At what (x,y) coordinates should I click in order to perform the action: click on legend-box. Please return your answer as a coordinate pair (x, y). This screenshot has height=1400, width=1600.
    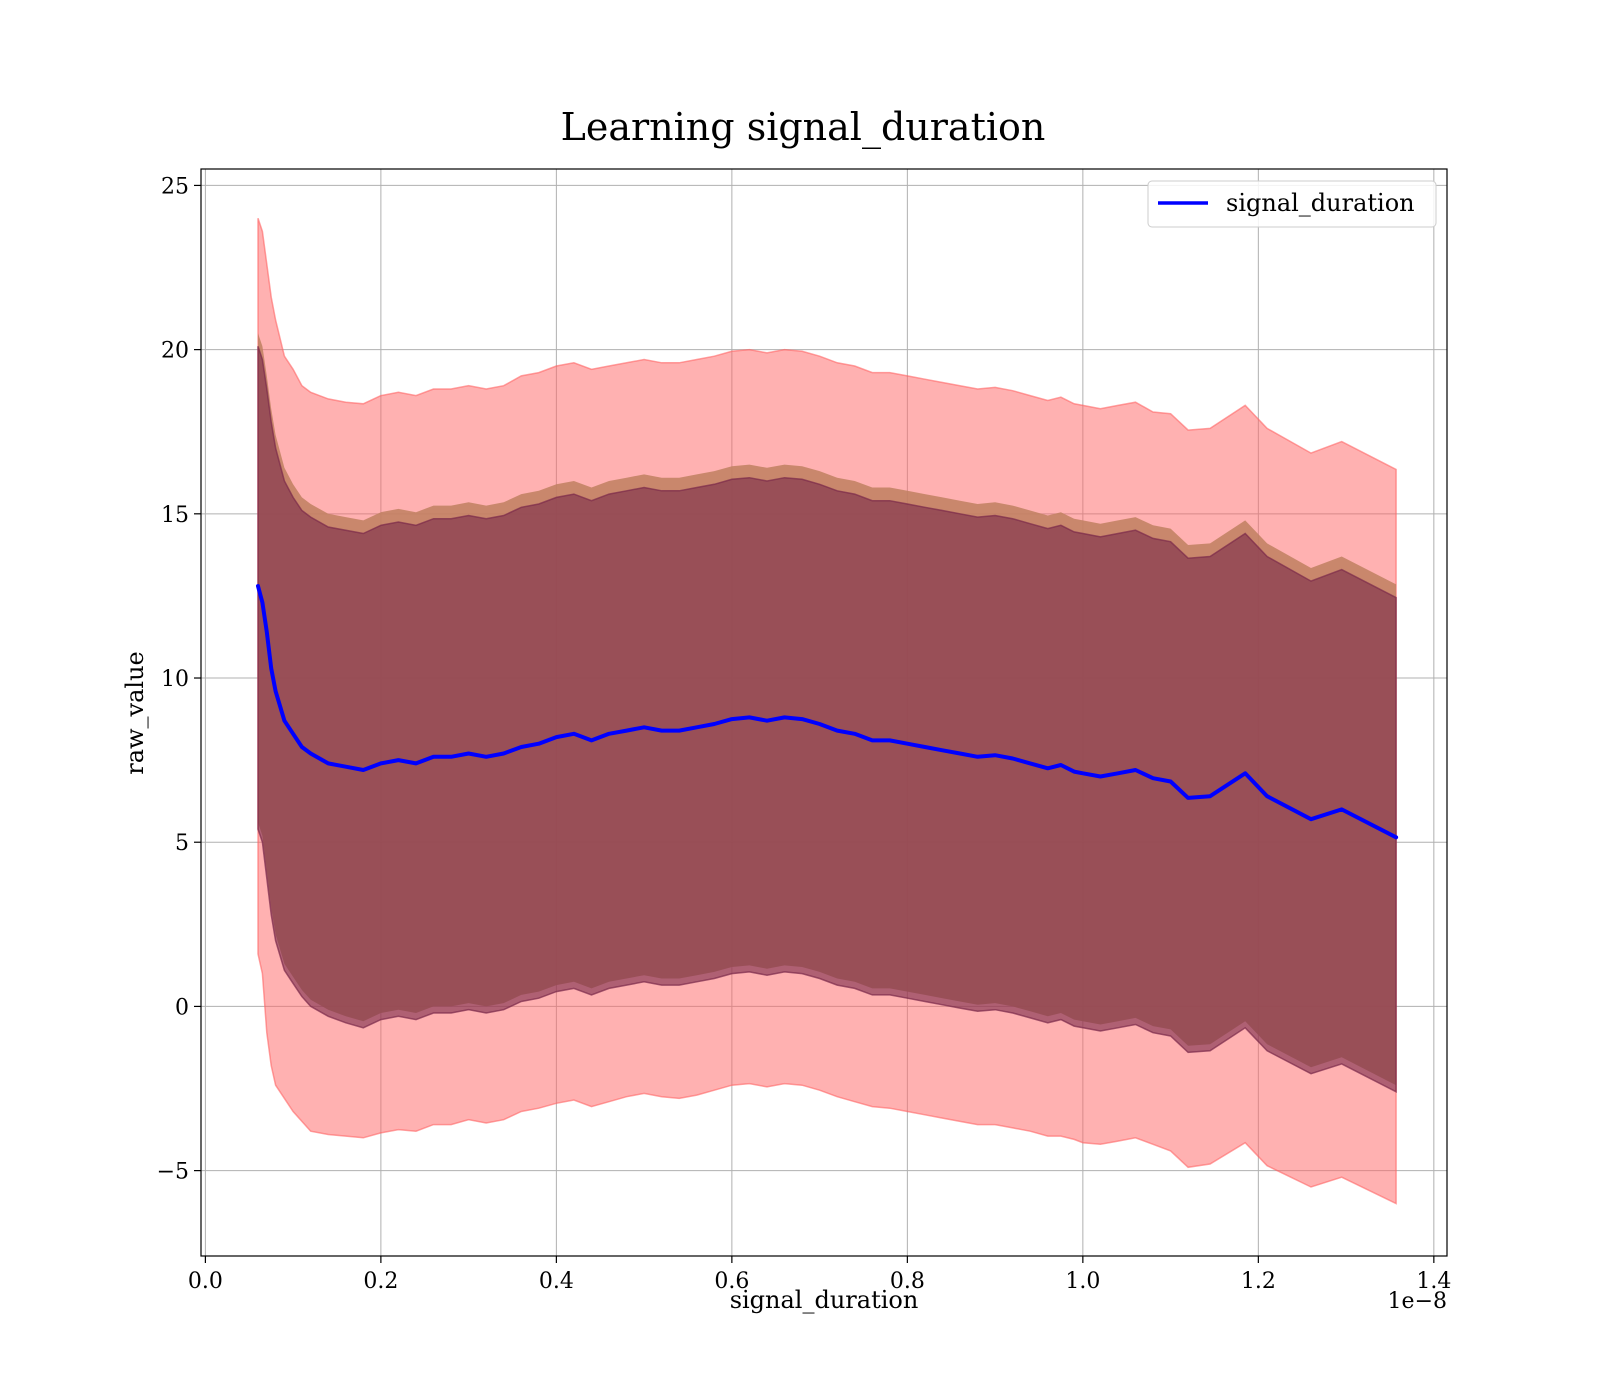
    Looking at the image, I should click on (1292, 204).